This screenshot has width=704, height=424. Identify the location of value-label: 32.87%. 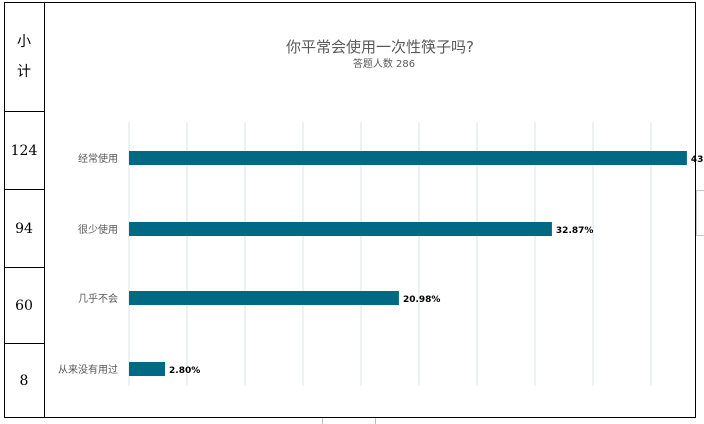
(575, 231).